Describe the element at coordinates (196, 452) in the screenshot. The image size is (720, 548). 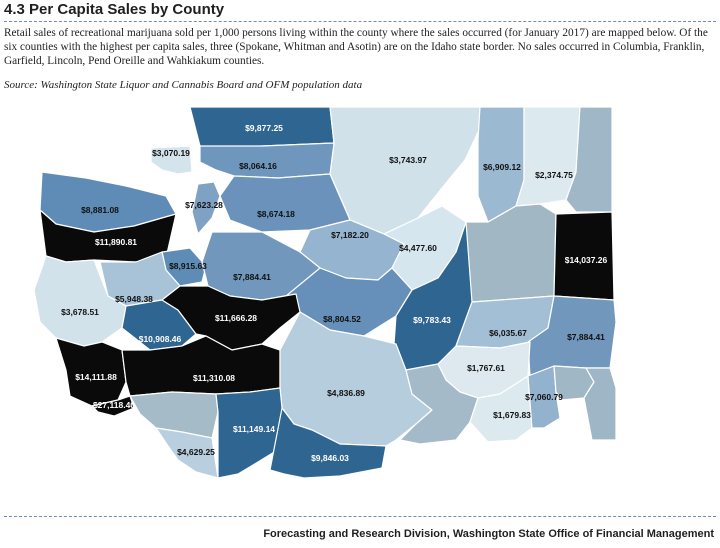
I see `county-value-label-clark: $4,629.25` at that location.